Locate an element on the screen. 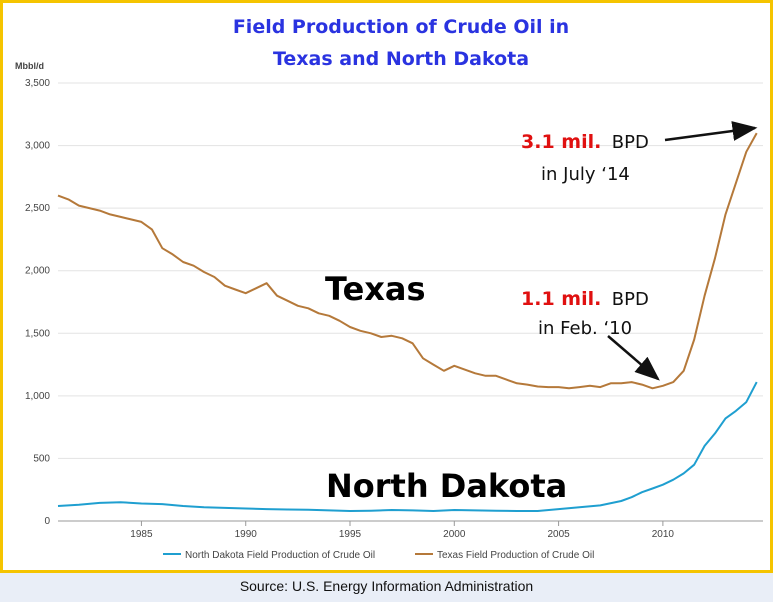 The height and width of the screenshot is (602, 773). chart-title-line-2: Texas and North Dakota is located at coordinates (401, 59).